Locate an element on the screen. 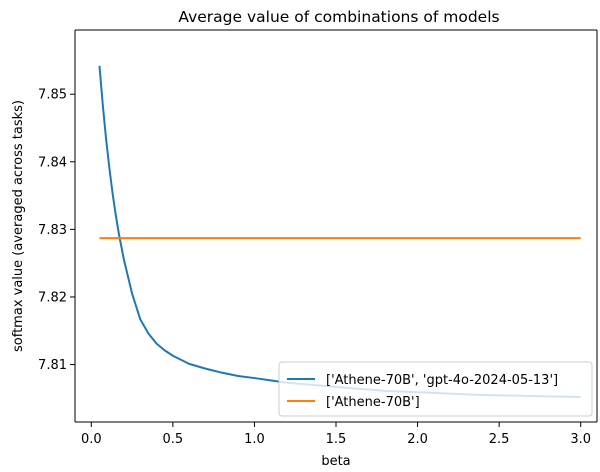 The width and height of the screenshot is (600, 472). y-tick-label: 7.81 is located at coordinates (52, 365).